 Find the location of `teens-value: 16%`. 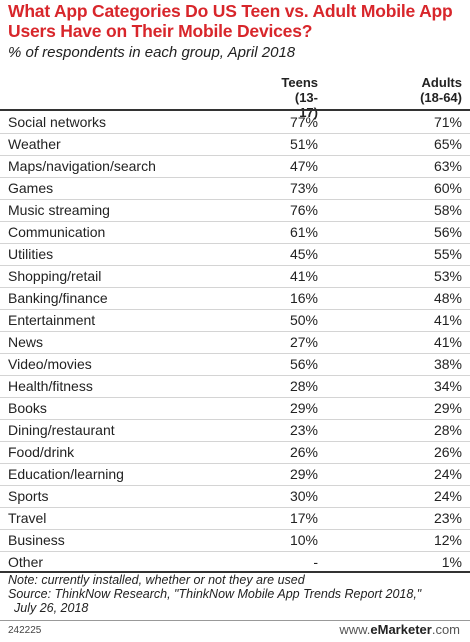

teens-value: 16% is located at coordinates (303, 298).